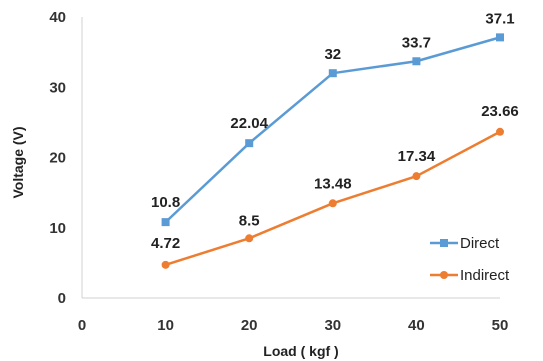 This screenshot has height=361, width=543. Describe the element at coordinates (417, 156) in the screenshot. I see `data-label: 17.34` at that location.